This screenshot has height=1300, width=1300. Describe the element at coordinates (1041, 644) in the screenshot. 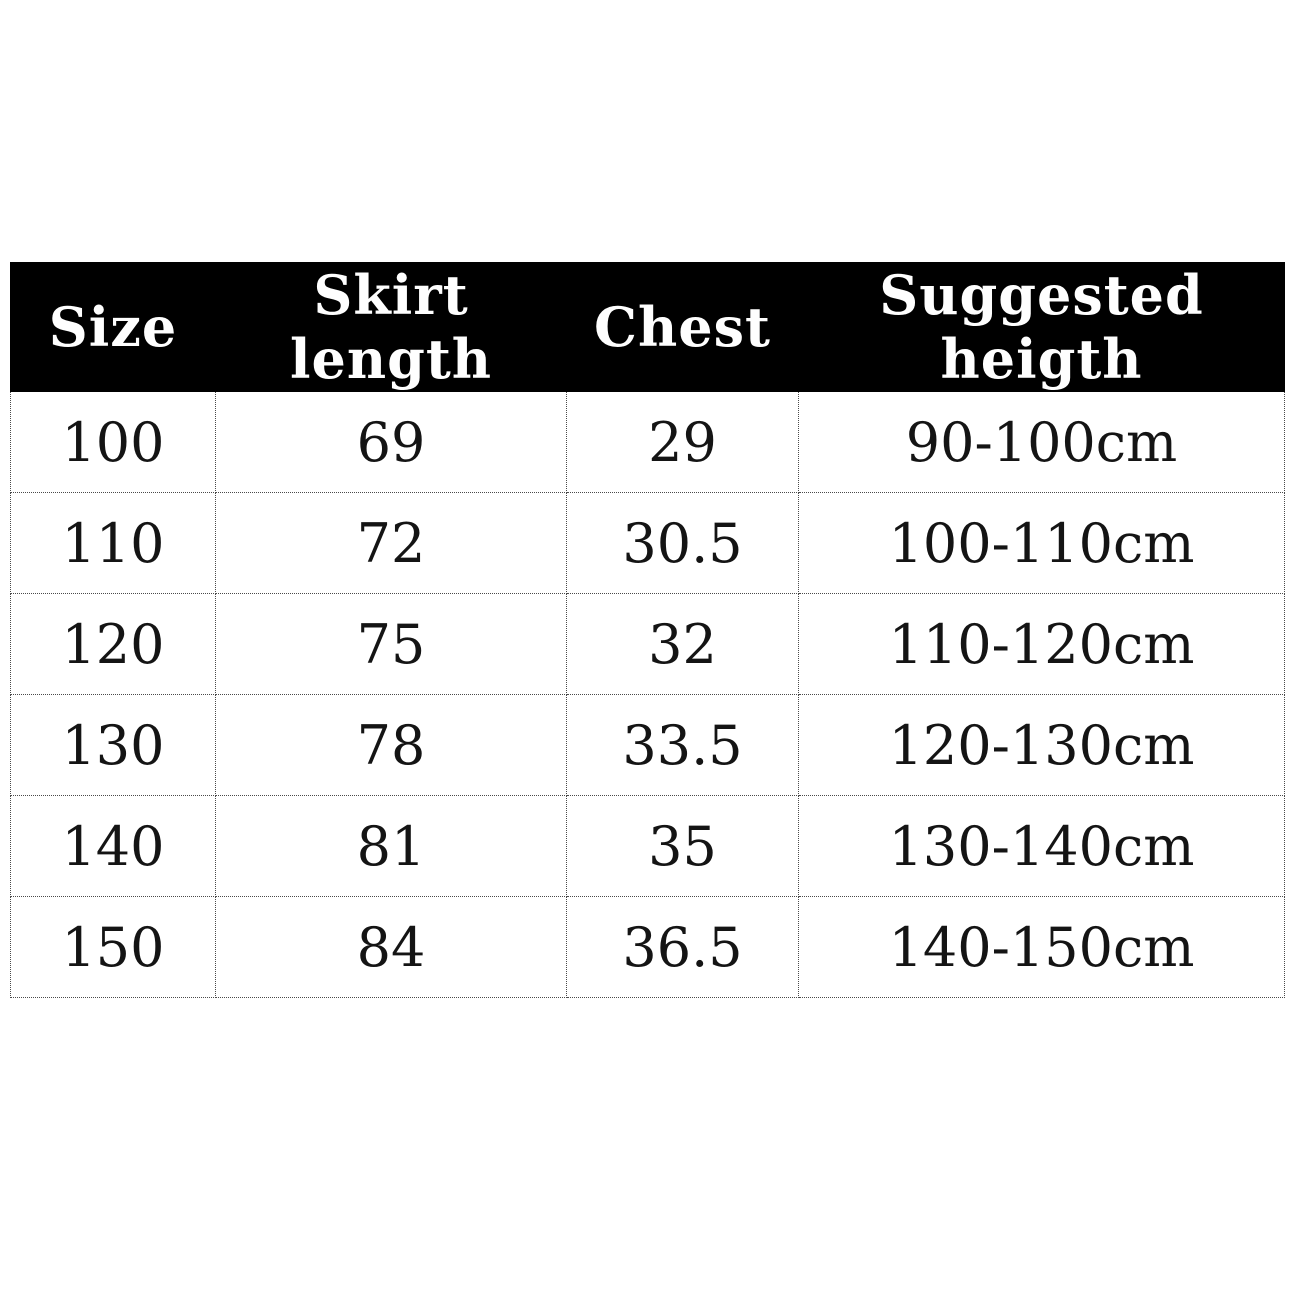

I see `cell-suggested-height: 110-120cm` at that location.